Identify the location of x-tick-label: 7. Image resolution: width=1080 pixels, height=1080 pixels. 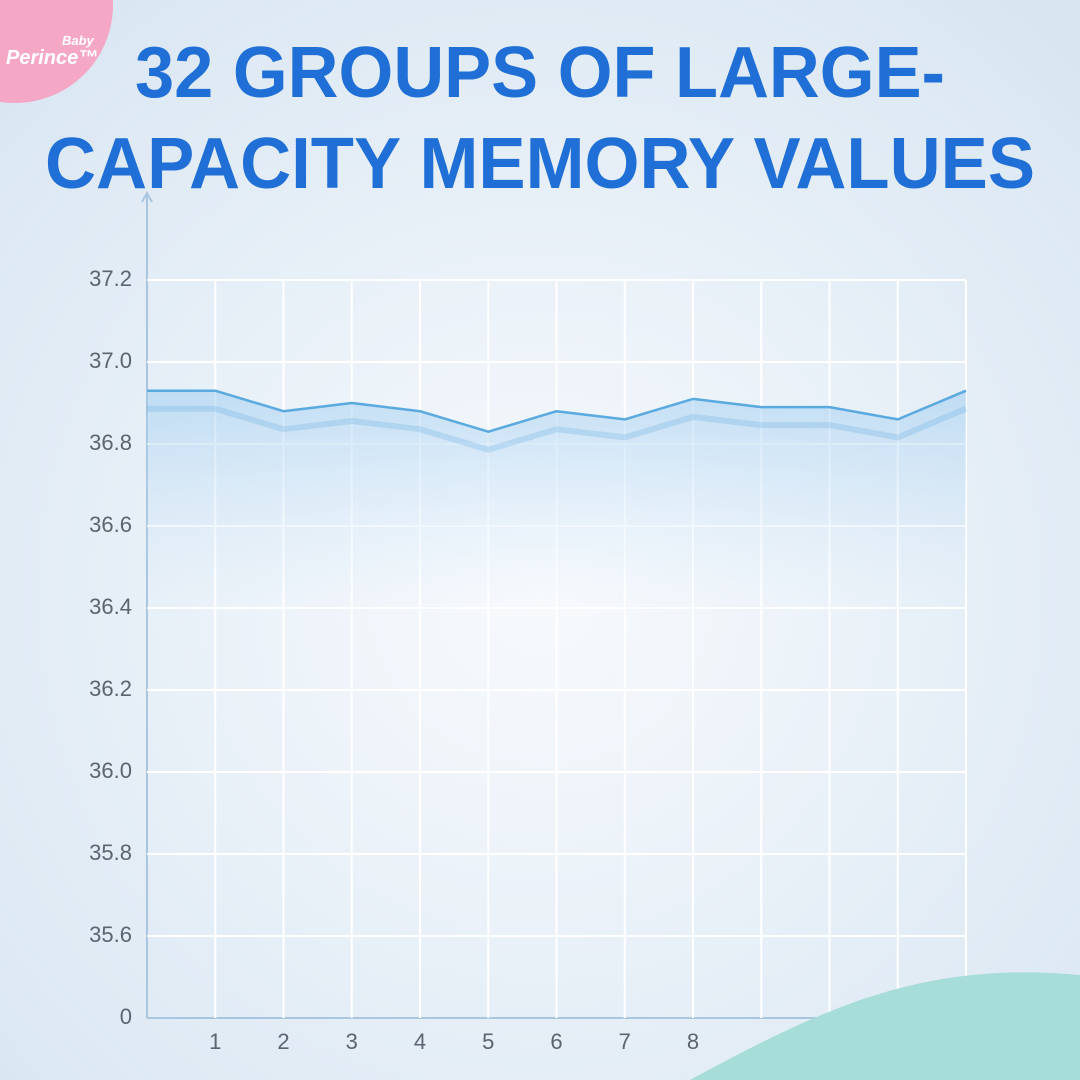
(625, 1041).